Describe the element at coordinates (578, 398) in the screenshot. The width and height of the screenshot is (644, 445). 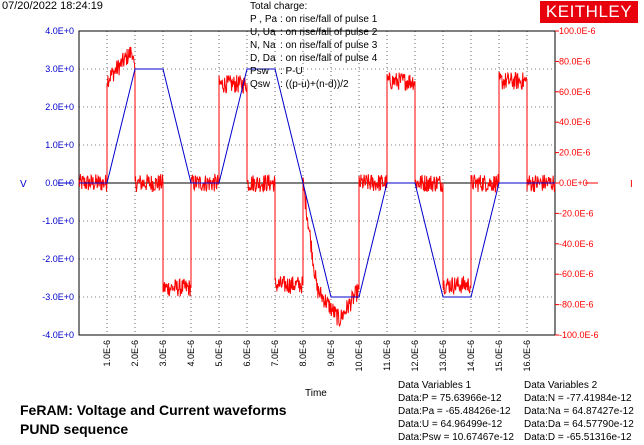
I see `data-variable: Data:N = -77.41984e-12` at that location.